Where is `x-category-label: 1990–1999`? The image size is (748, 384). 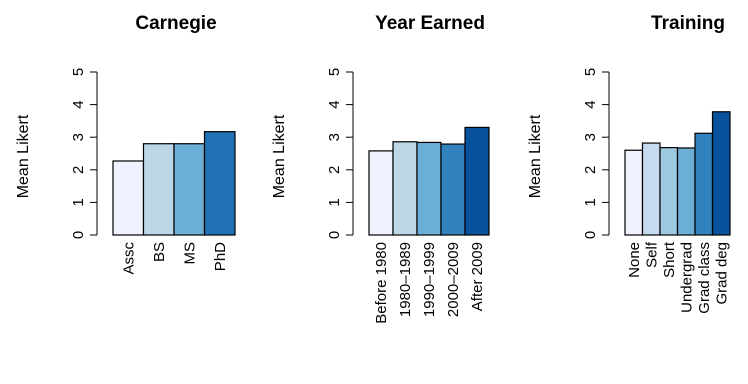
x-category-label: 1990–1999 is located at coordinates (429, 279).